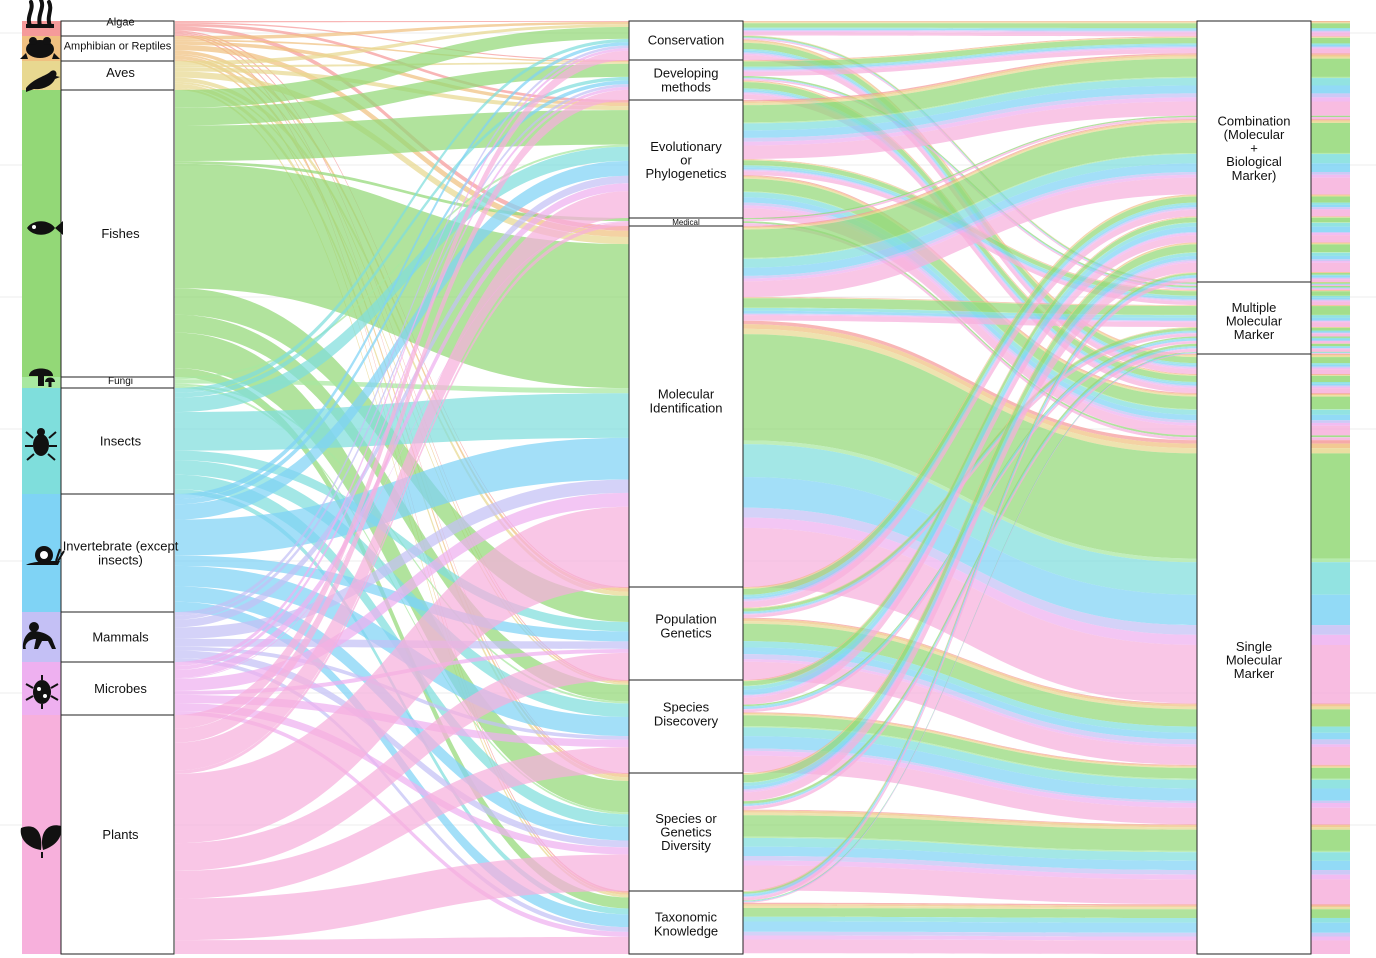 This screenshot has width=1376, height=958. I want to click on purpose-label-molecular-identification: Molecular Identification, so click(686, 401).